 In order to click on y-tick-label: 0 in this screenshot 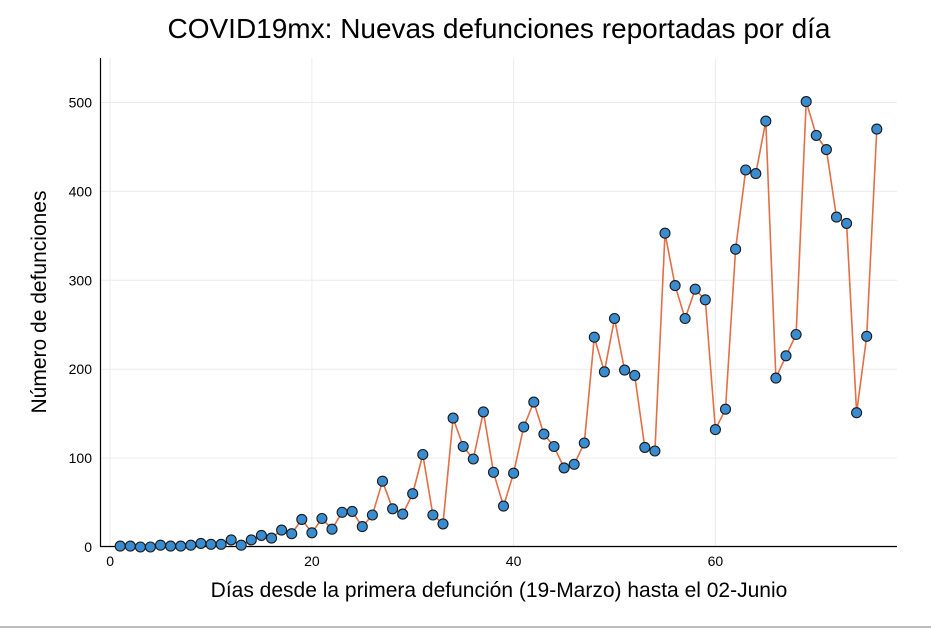, I will do `click(88, 547)`.